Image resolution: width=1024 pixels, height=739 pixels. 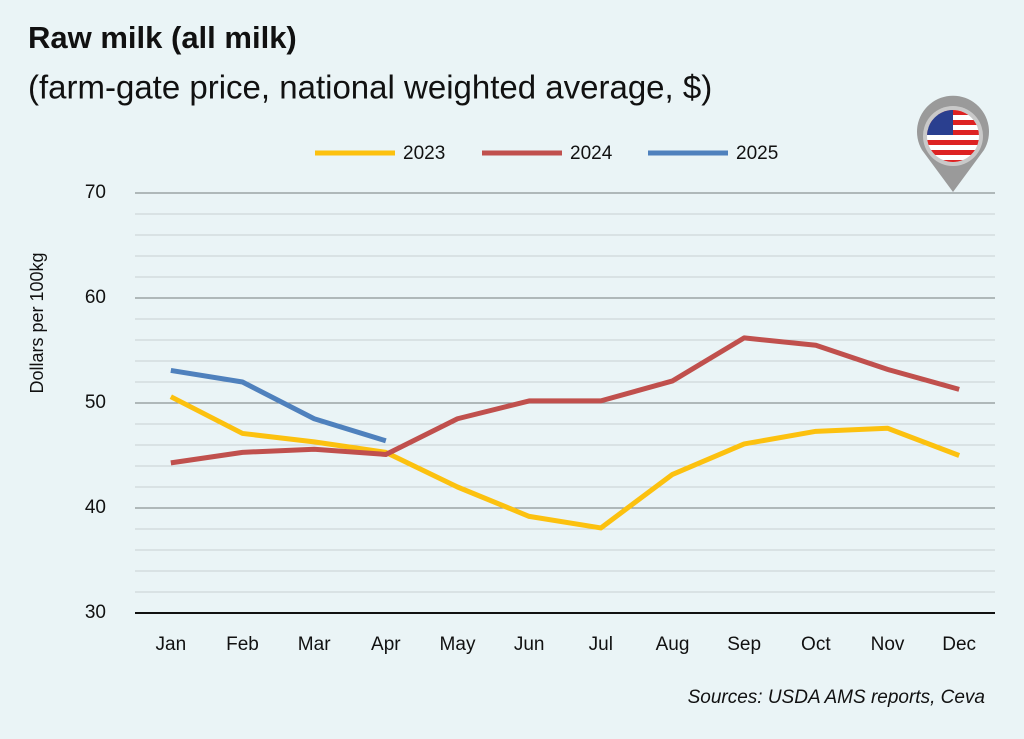 What do you see at coordinates (162, 37) in the screenshot?
I see `chart-title: Raw milk (all milk)` at bounding box center [162, 37].